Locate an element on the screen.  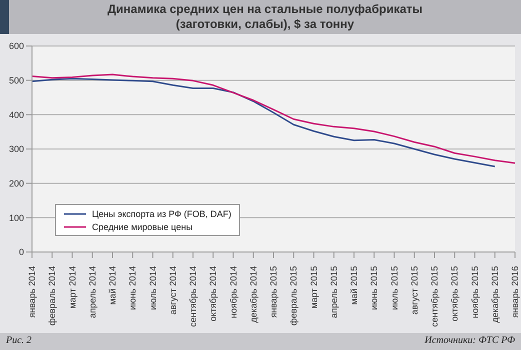
x-tick-label: сентябрь 2014 is located at coordinates (193, 296).